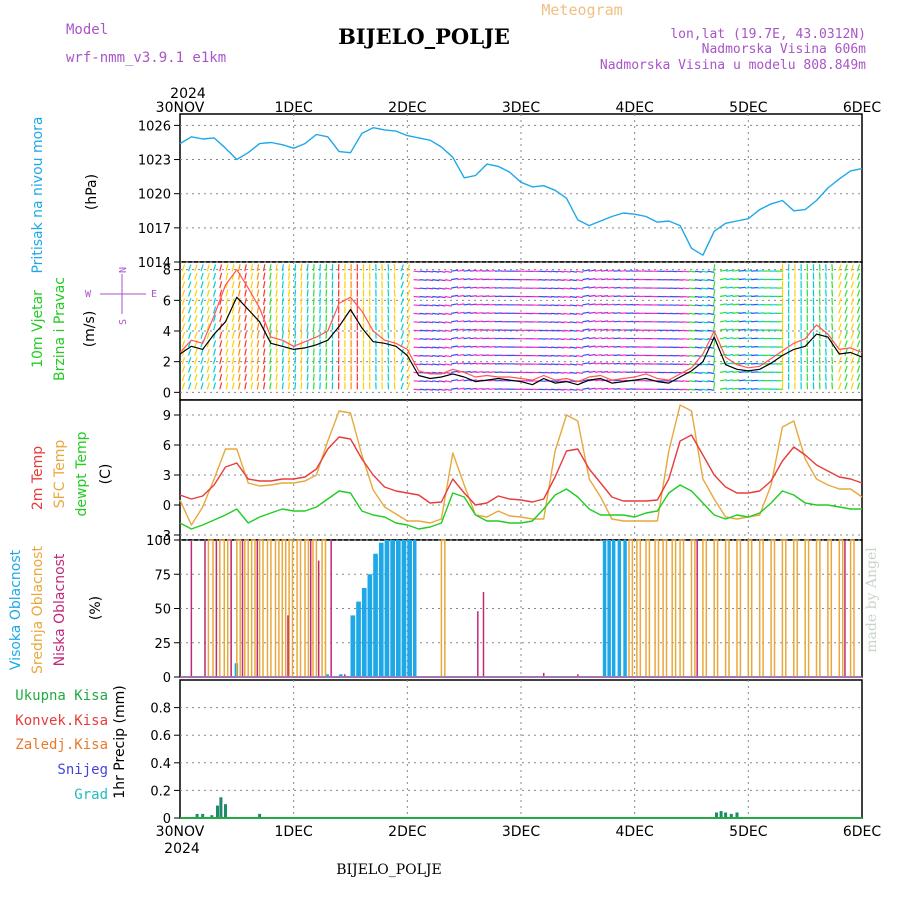  I want to click on wind-panel-label-1: 10m Vjetar, so click(38, 329).